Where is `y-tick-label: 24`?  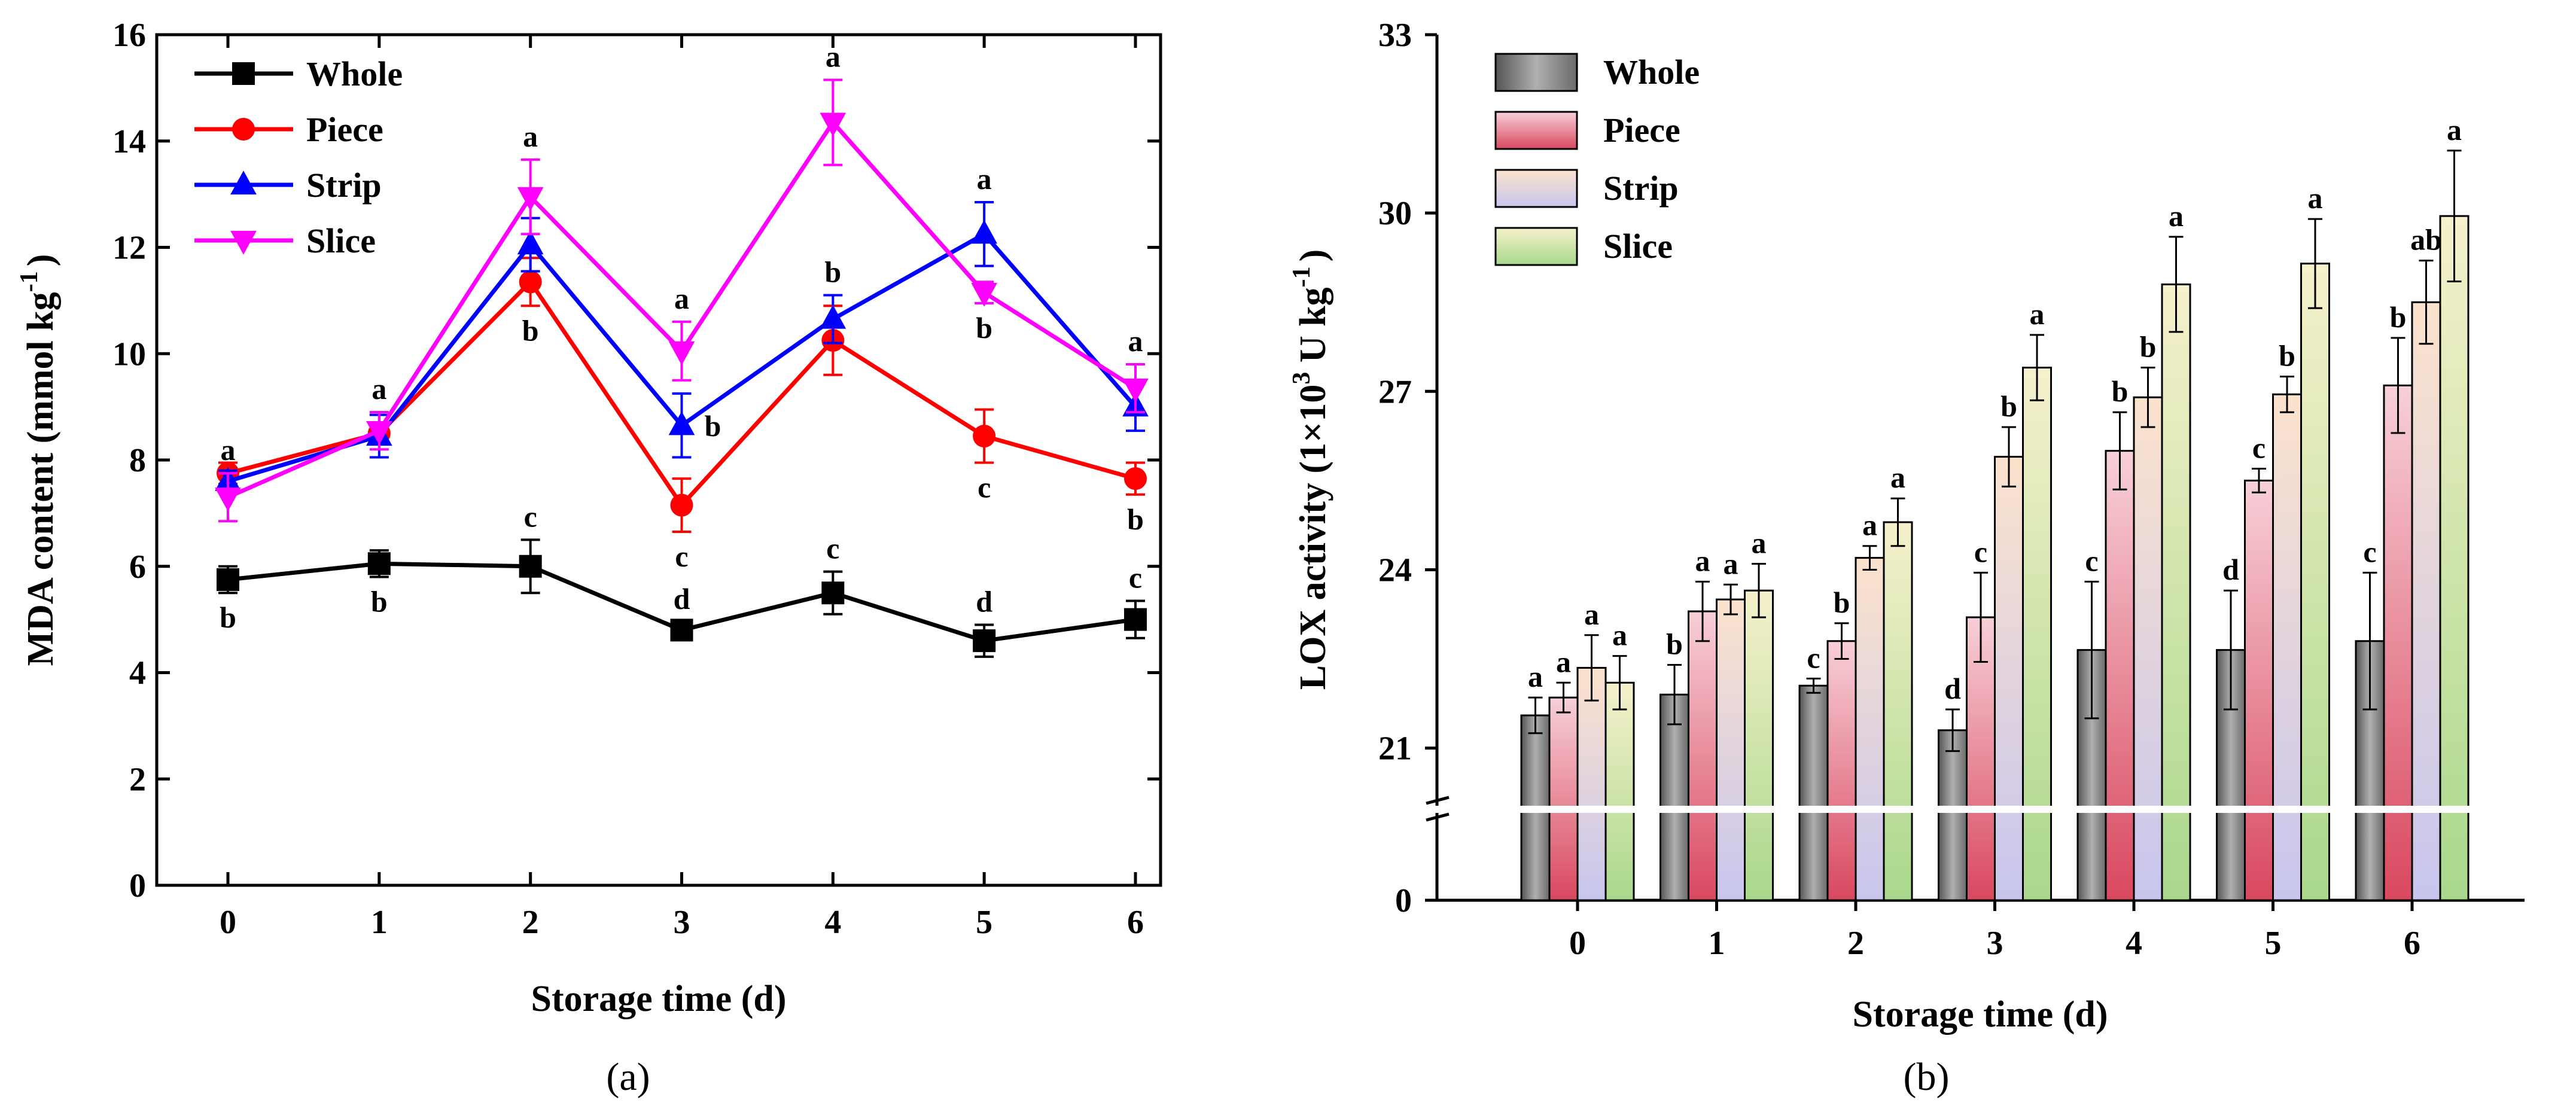
y-tick-label: 24 is located at coordinates (1395, 570).